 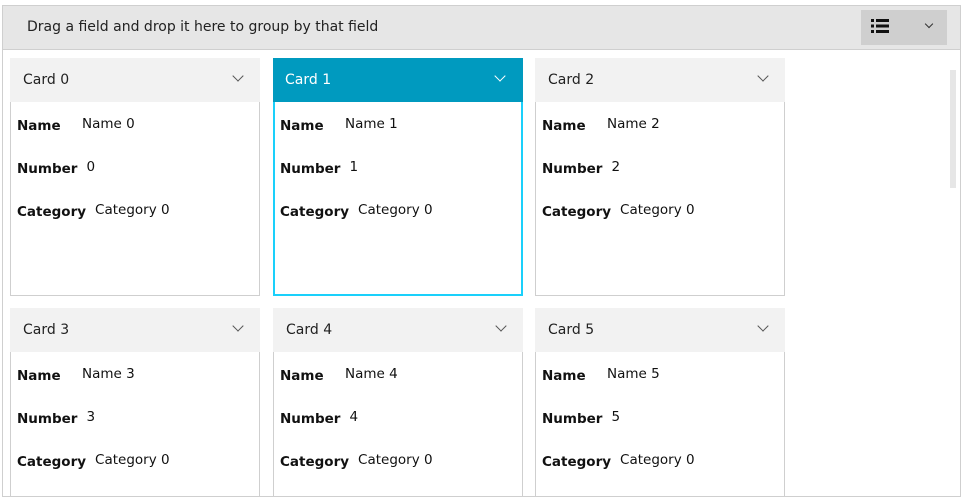 What do you see at coordinates (308, 80) in the screenshot?
I see `card-title: Card 1` at bounding box center [308, 80].